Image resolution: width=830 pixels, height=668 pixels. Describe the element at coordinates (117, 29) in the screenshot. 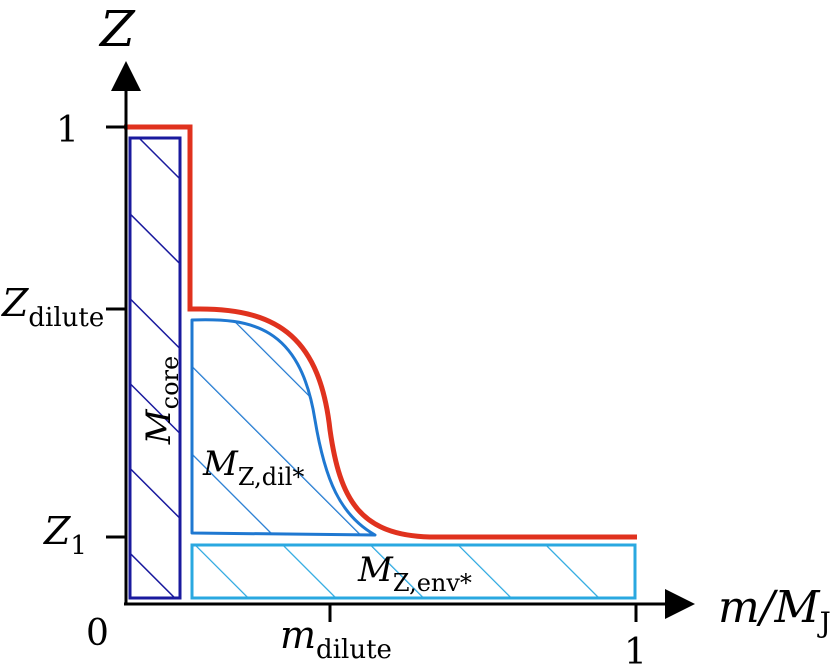

I see `y-axis-label: Z` at that location.